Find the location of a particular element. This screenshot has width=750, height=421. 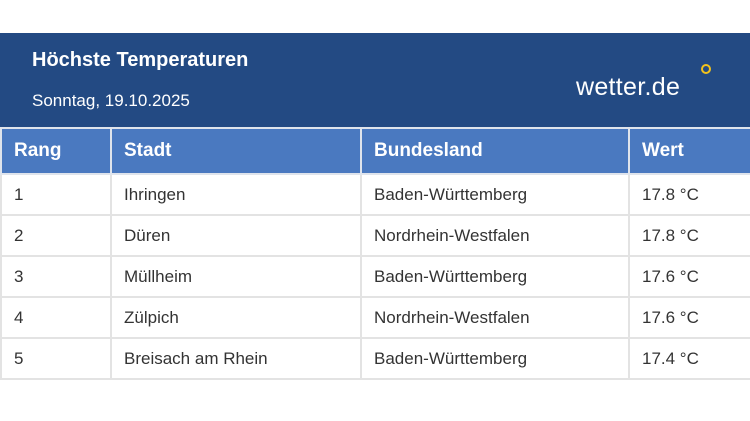

logo: wetter.de is located at coordinates (628, 87).